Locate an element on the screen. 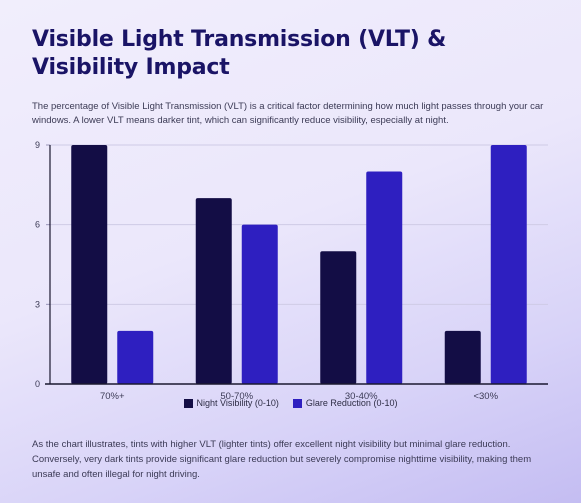 This screenshot has height=503, width=581. x-tick-label-1: 50-70% is located at coordinates (236, 396).